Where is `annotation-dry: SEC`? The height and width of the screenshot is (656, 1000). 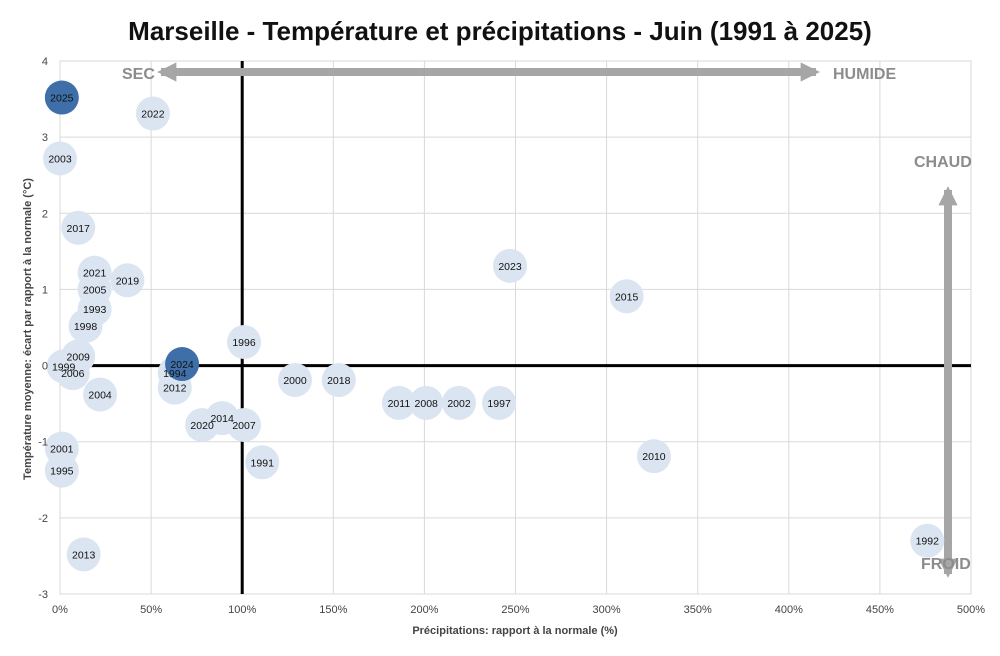
annotation-dry: SEC is located at coordinates (138, 74).